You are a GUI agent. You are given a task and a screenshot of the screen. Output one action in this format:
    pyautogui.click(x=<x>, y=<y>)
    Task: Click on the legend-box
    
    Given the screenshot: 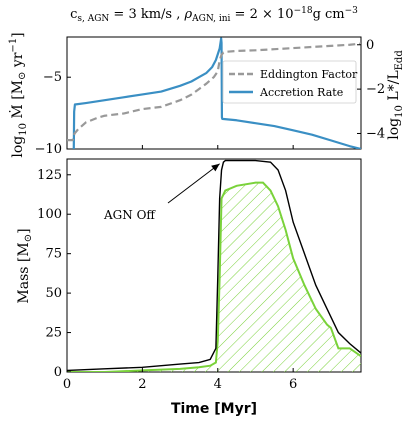 What is the action you would take?
    pyautogui.click(x=289, y=82)
    